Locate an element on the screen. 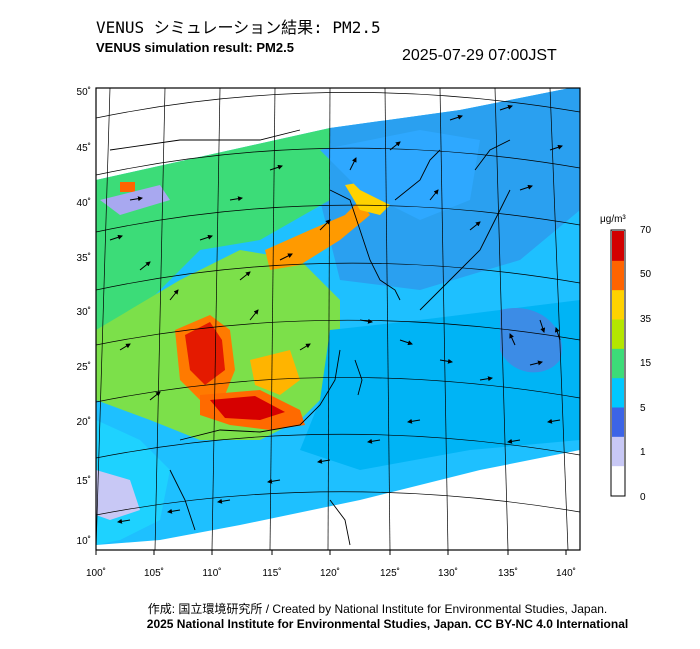 Image resolution: width=700 pixels, height=649 pixels. latitude-labels: 50˚ 45˚ 40˚ 35˚ 30˚ 25˚ 20˚ 15˚ 10˚ is located at coordinates (84, 316).